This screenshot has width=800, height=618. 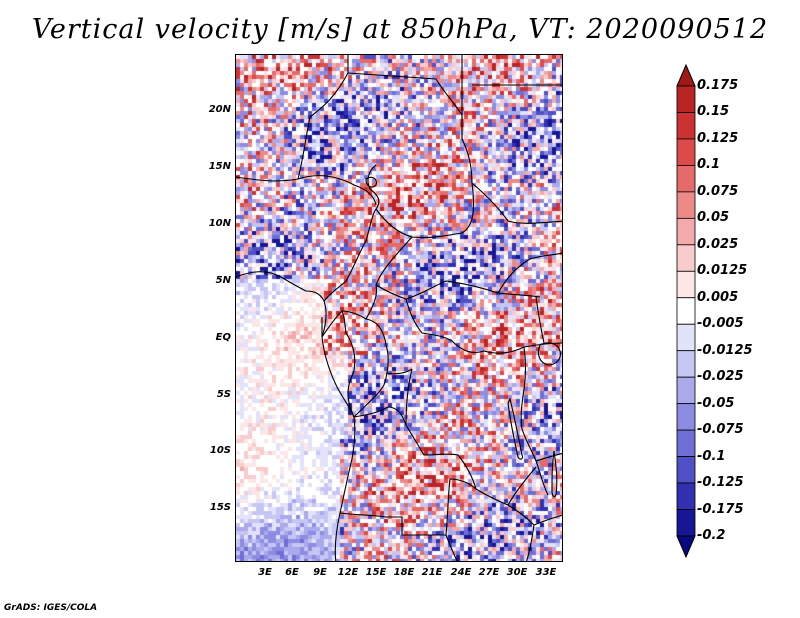 I want to click on colorbar-label: 0.175, so click(x=718, y=85).